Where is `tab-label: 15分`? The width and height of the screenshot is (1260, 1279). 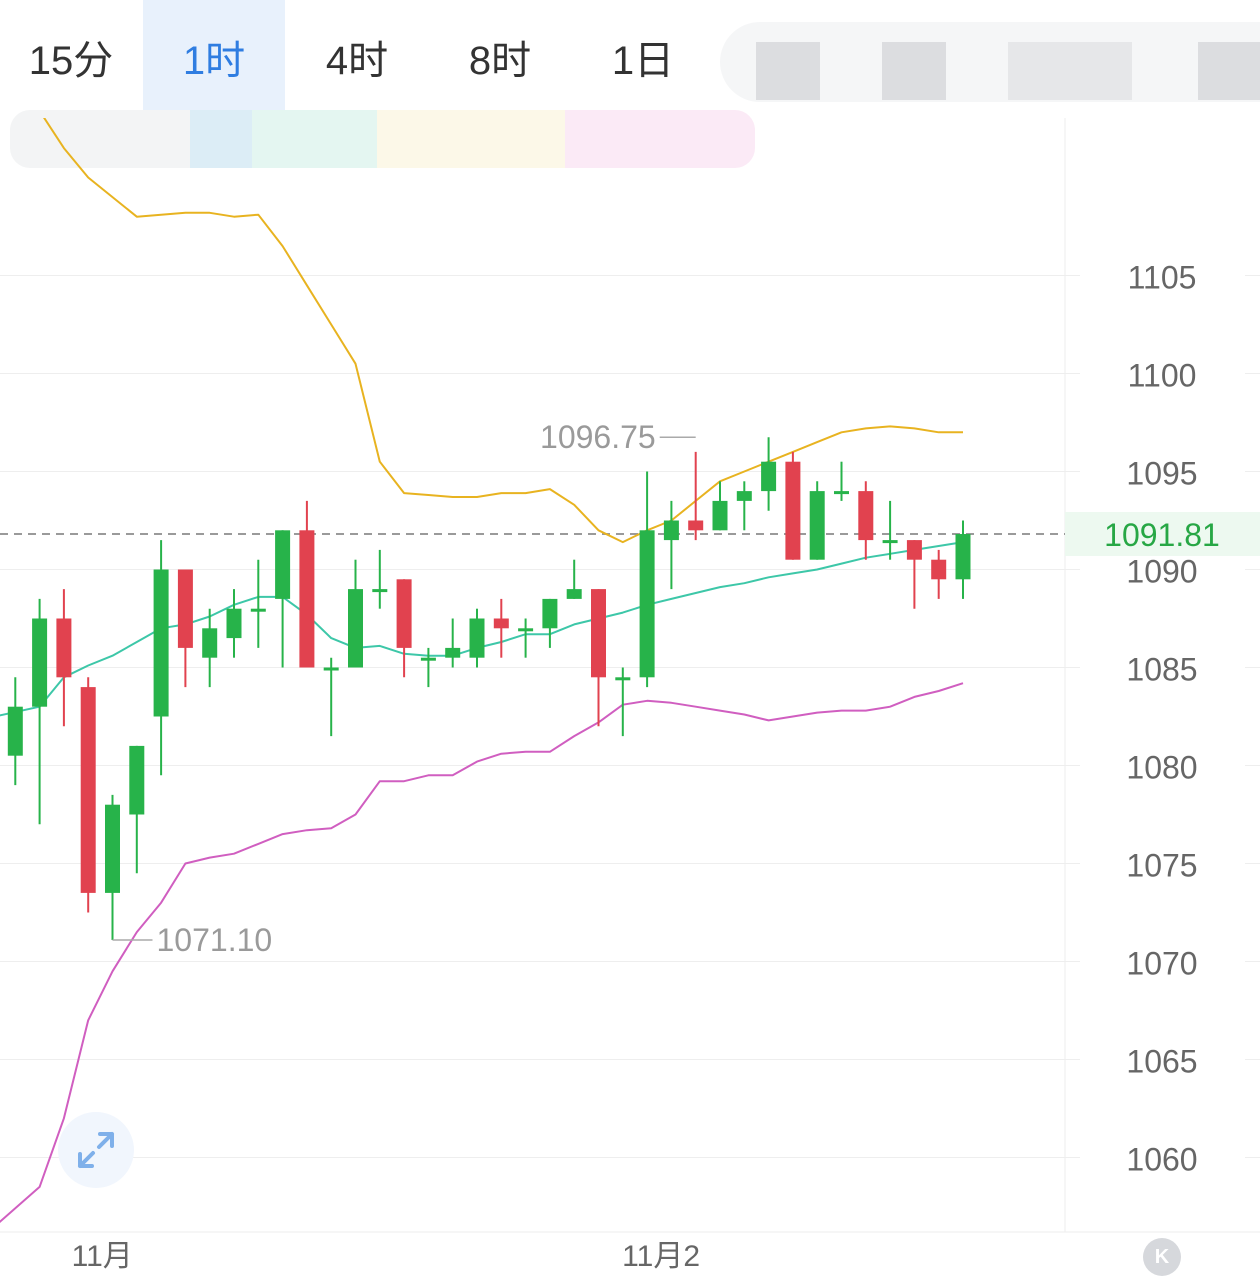 tab-label: 15分 is located at coordinates (71, 61).